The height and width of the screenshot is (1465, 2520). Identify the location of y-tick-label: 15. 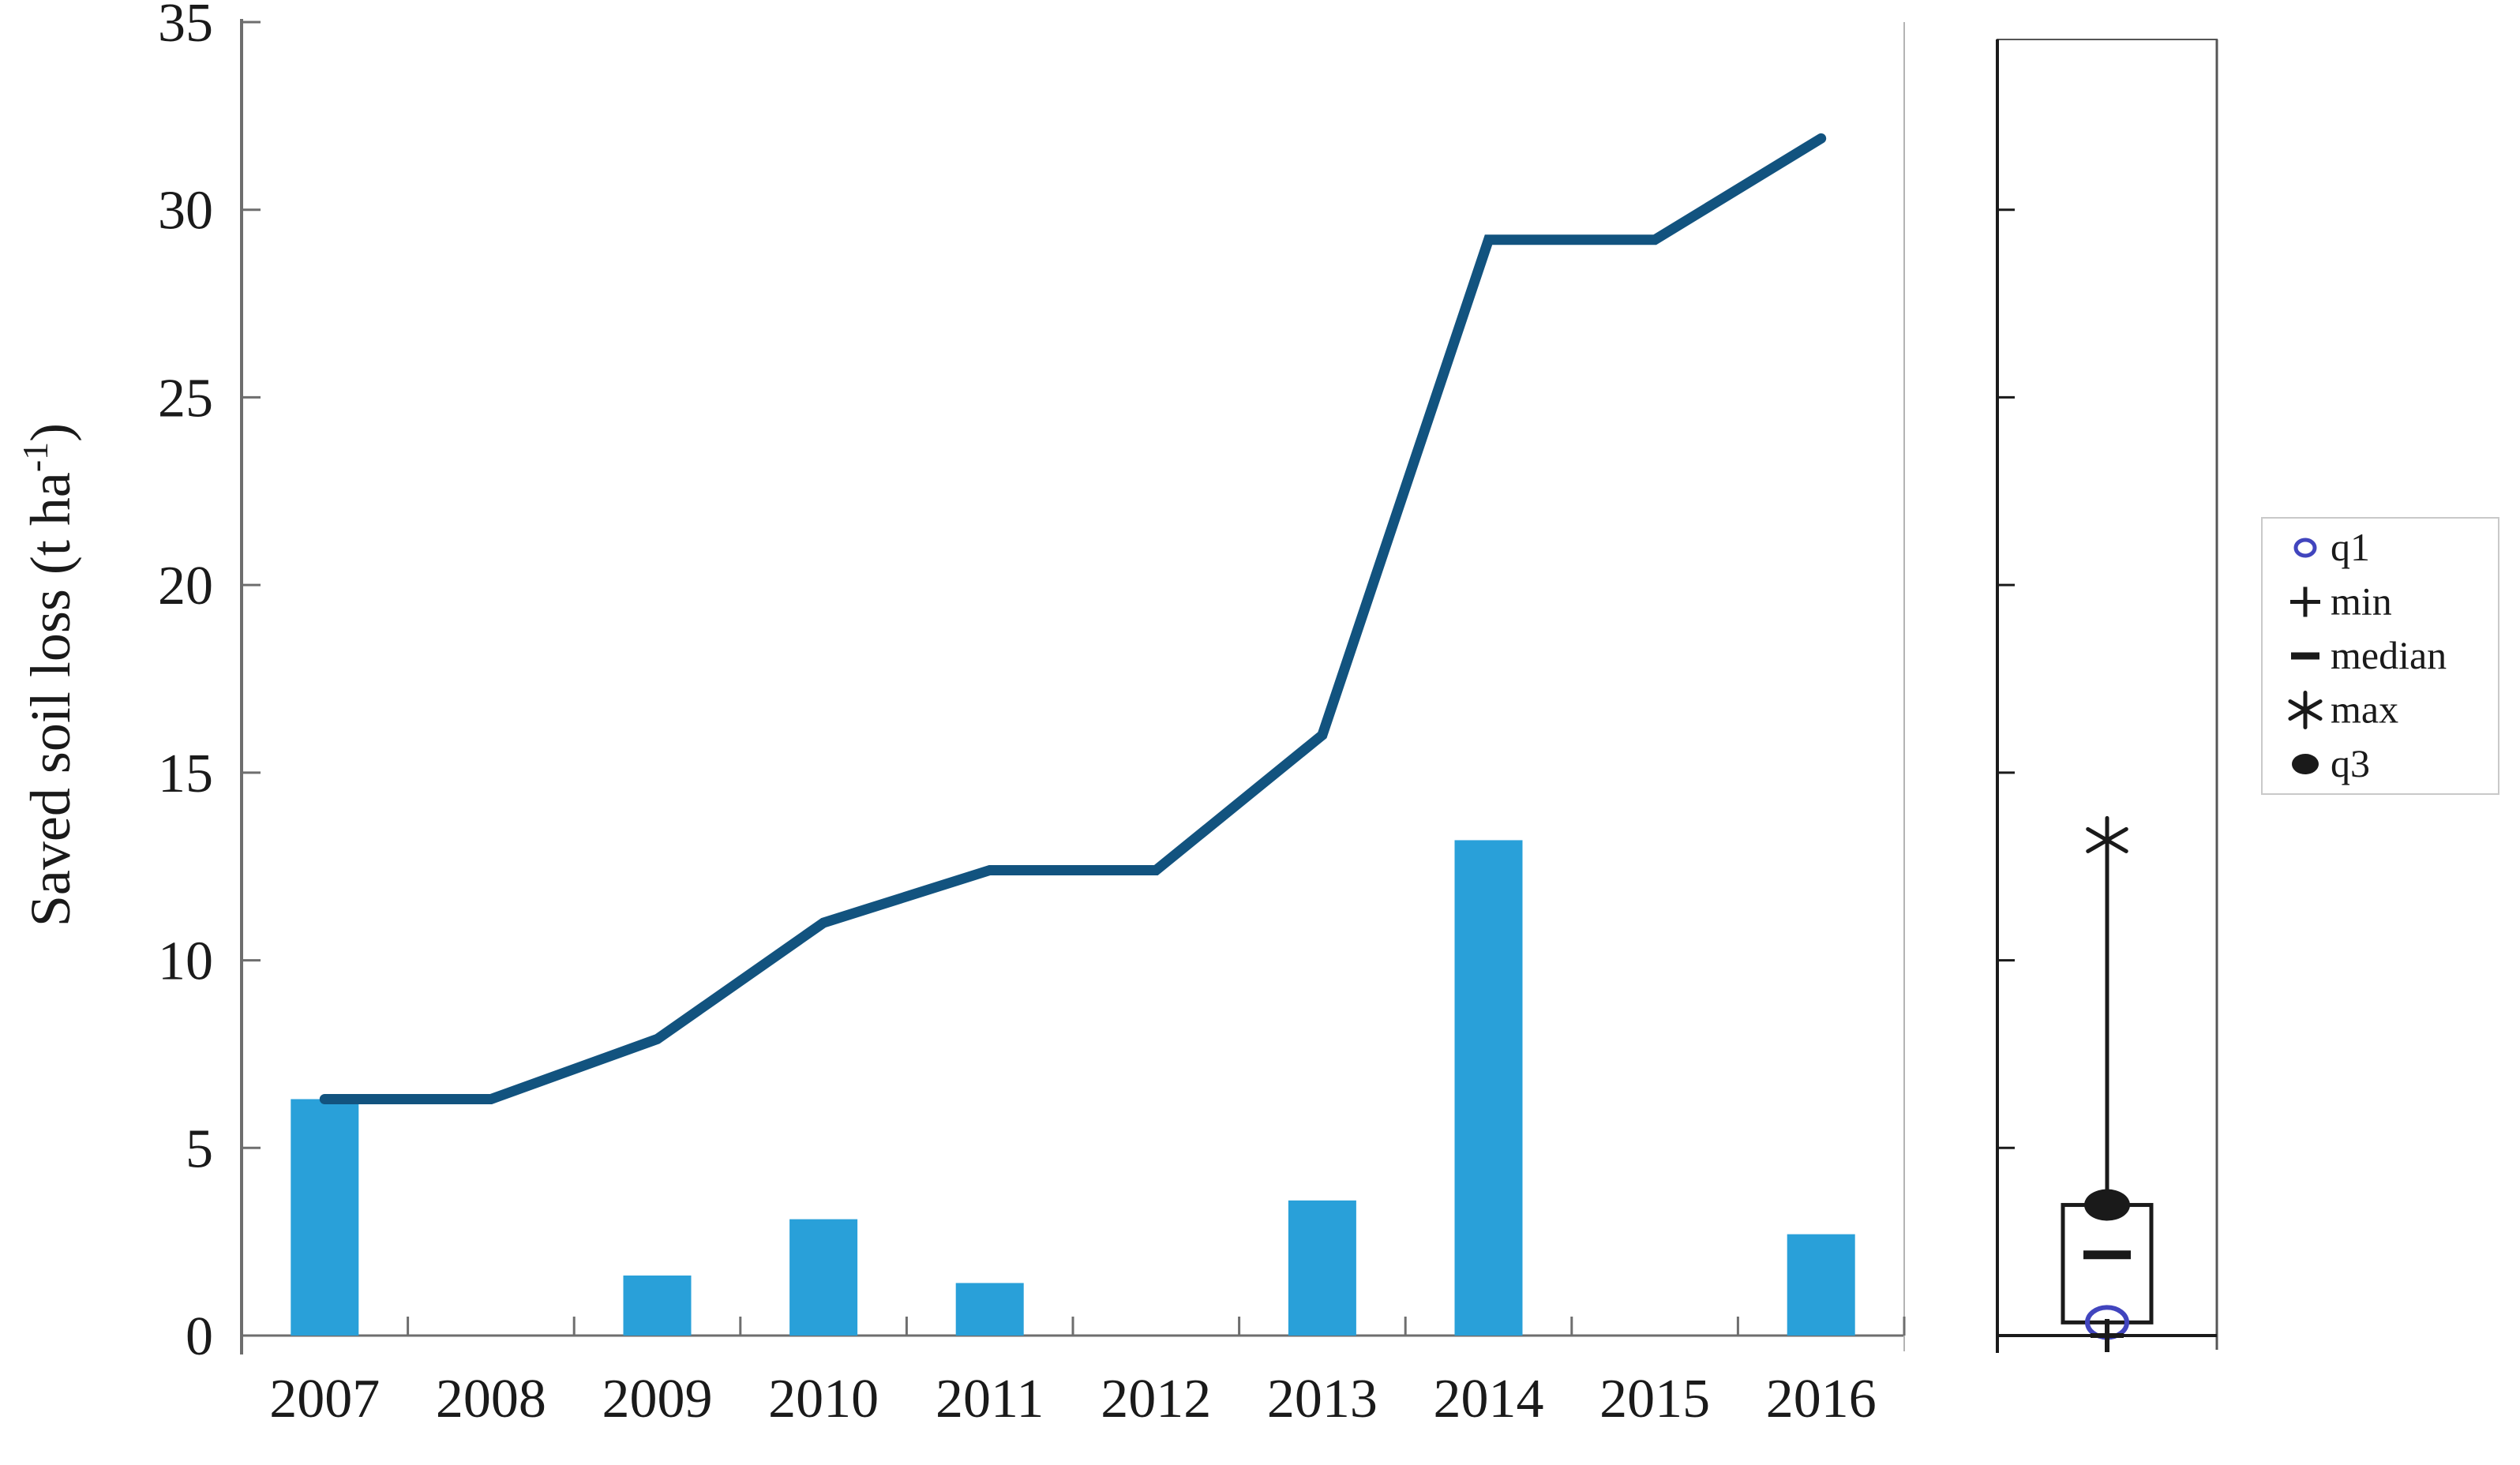
(185, 774).